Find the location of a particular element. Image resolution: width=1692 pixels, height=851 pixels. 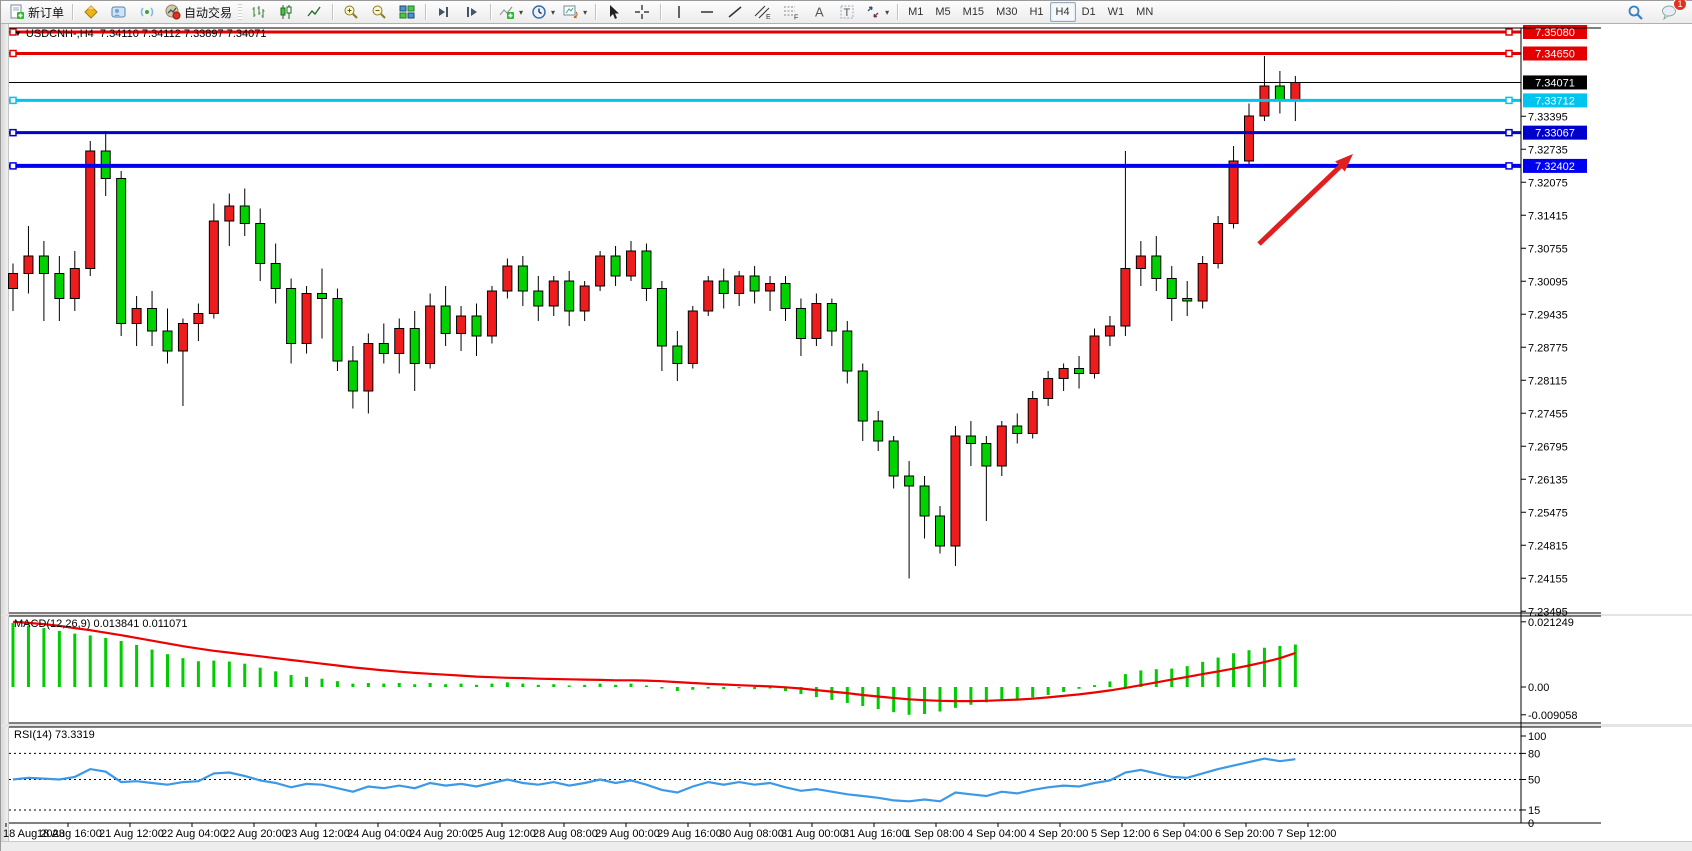

timeframe-mn: MN is located at coordinates (1145, 12).